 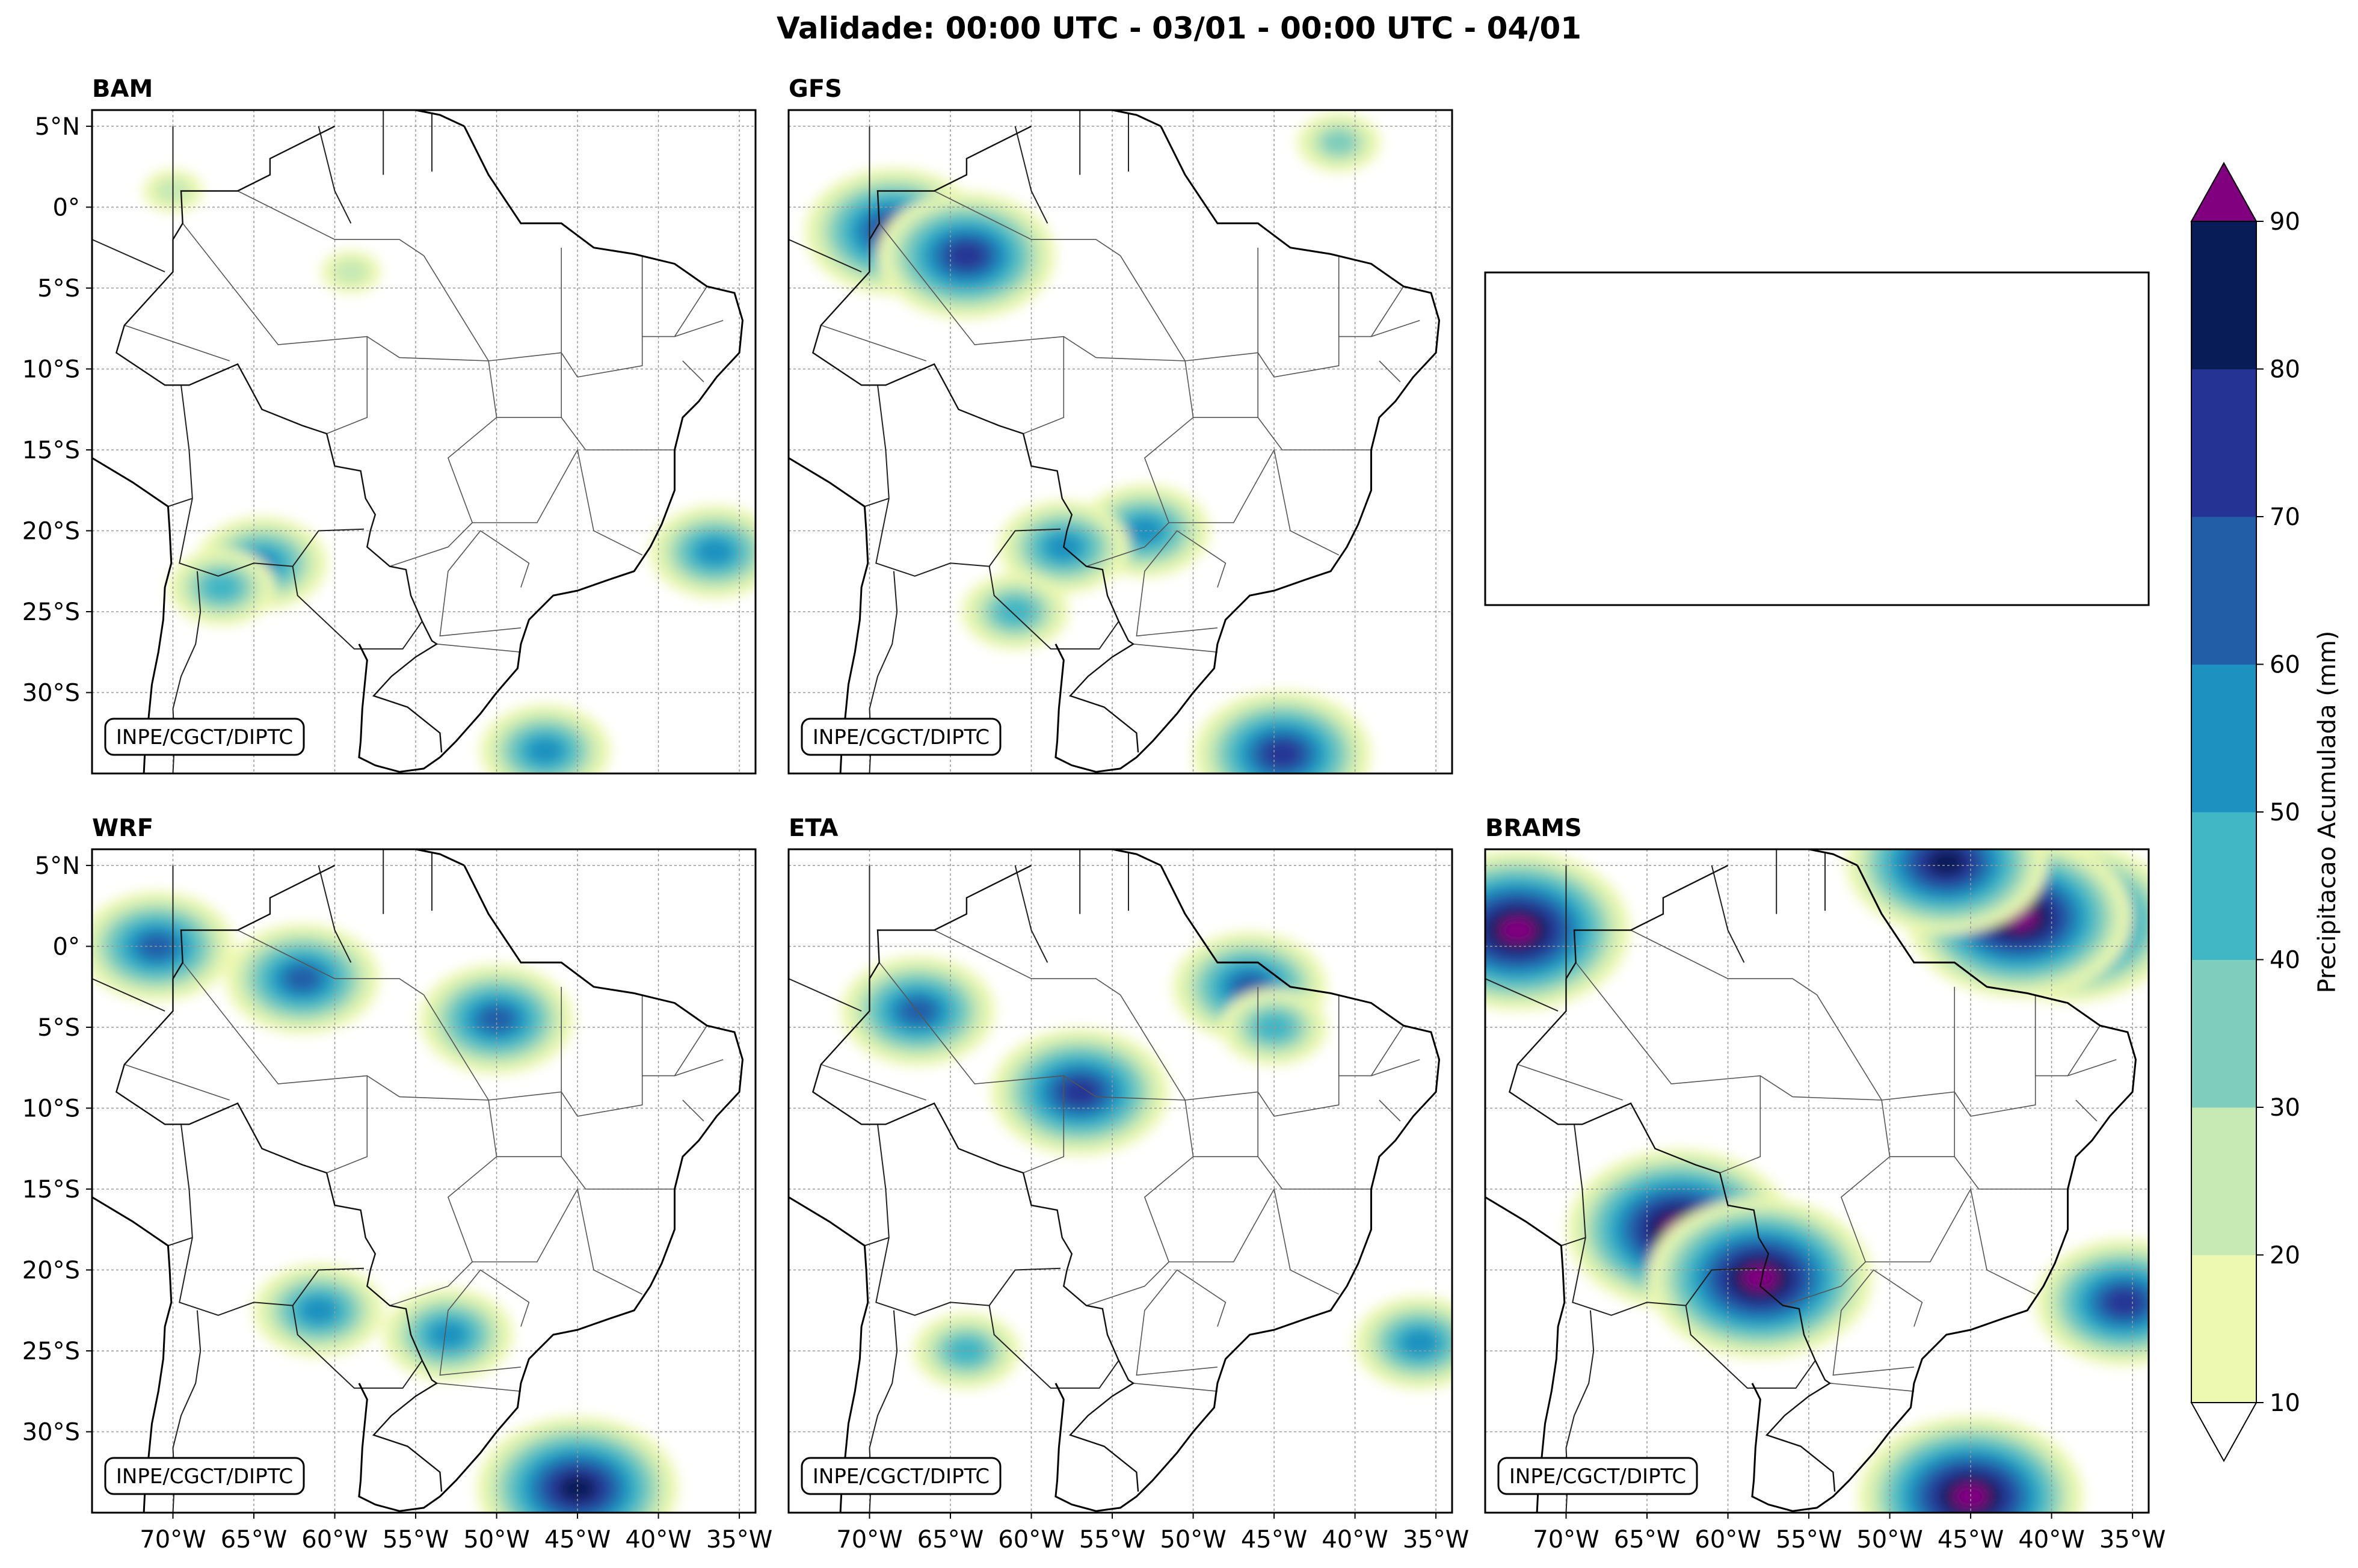 What do you see at coordinates (2224, 192) in the screenshot?
I see `colorbar-extend-max` at bounding box center [2224, 192].